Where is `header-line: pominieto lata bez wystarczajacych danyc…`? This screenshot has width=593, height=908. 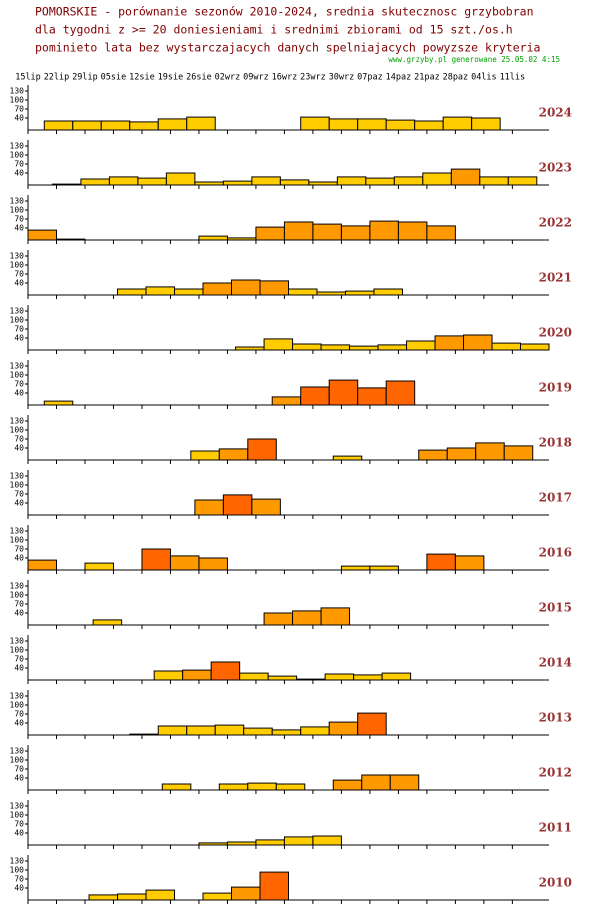
header-line: pominieto lata bez wystarczajacych danyc… is located at coordinates (287, 48).